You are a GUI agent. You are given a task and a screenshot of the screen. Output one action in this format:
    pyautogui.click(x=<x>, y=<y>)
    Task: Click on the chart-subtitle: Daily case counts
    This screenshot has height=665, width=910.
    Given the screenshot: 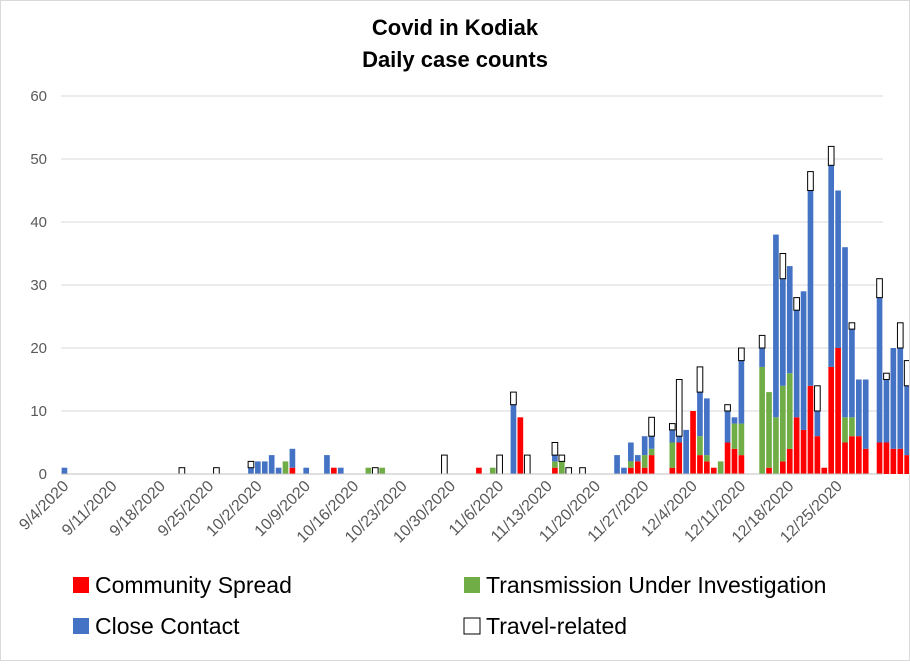 What is the action you would take?
    pyautogui.click(x=455, y=59)
    